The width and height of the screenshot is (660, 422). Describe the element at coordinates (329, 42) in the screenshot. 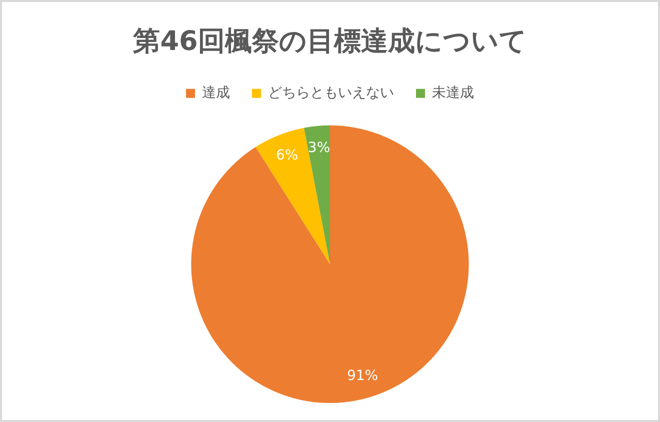

I see `chart-title: 第46回楓祭の目標達成について` at that location.